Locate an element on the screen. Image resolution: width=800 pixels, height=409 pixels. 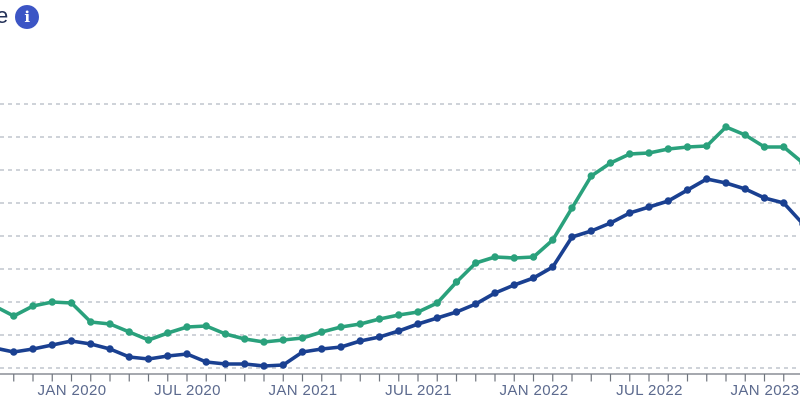
x-axis-label: JUL 2020 is located at coordinates (187, 390).